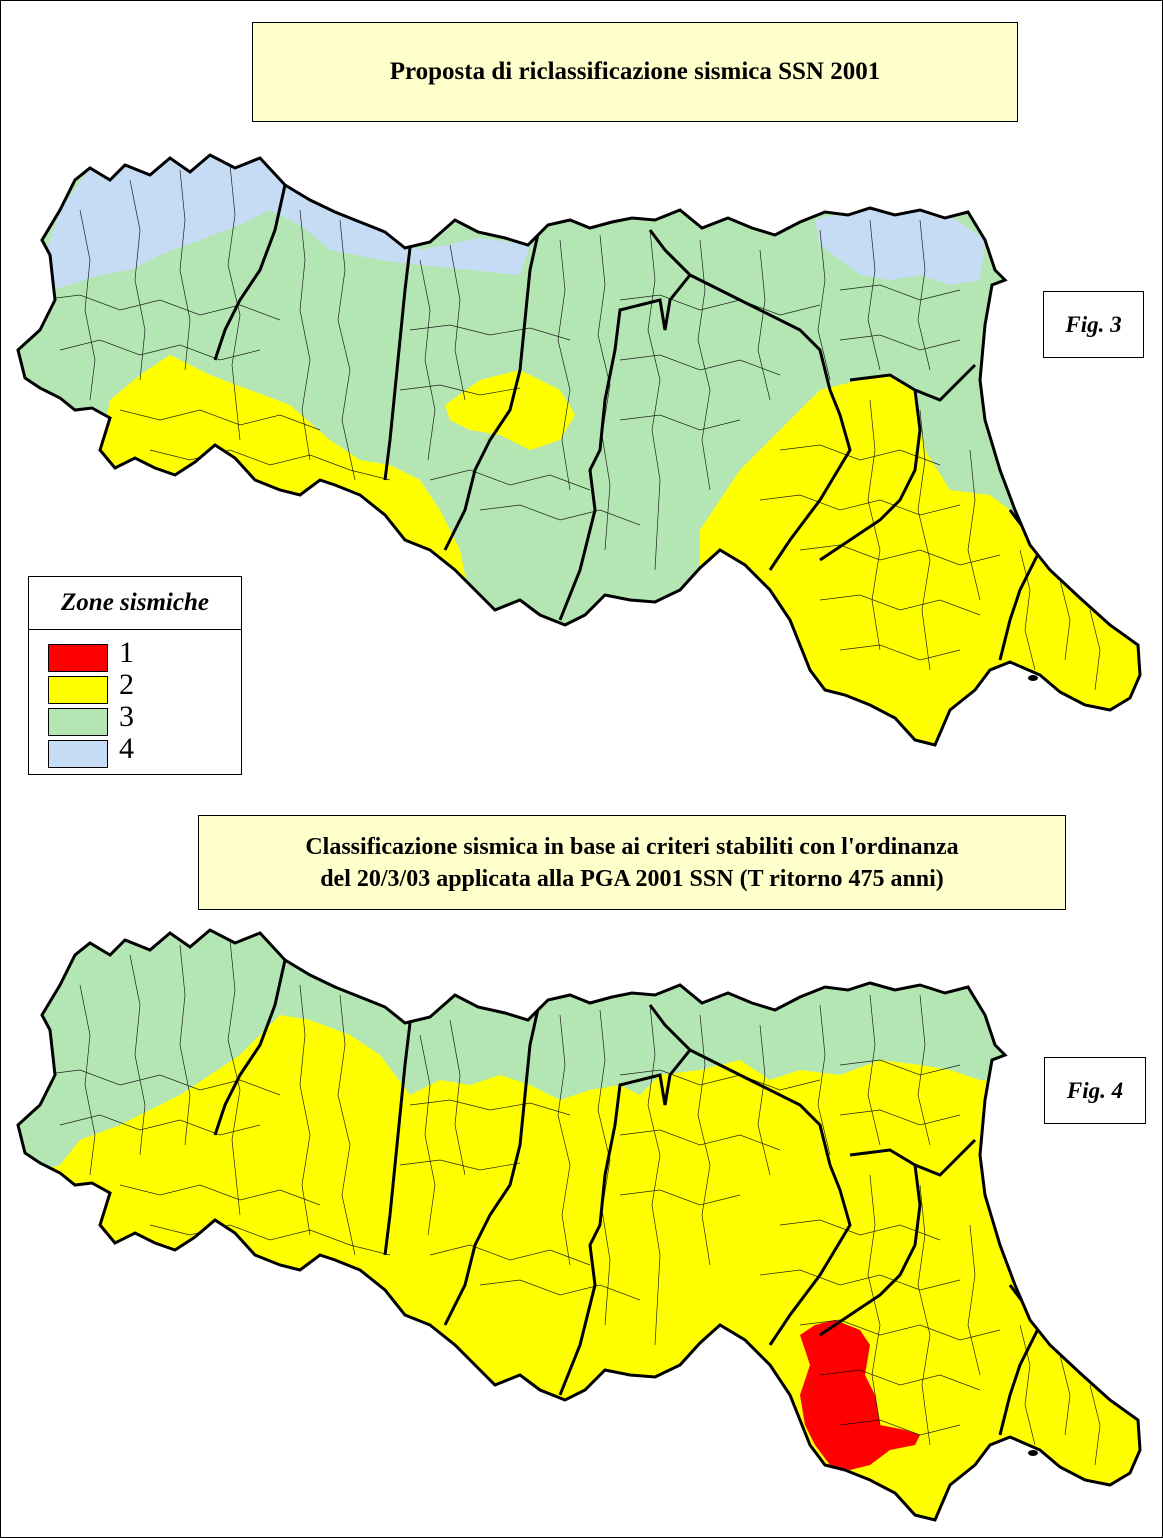 This screenshot has width=1163, height=1538. I want to click on fig4-label: Fig. 4, so click(1095, 1090).